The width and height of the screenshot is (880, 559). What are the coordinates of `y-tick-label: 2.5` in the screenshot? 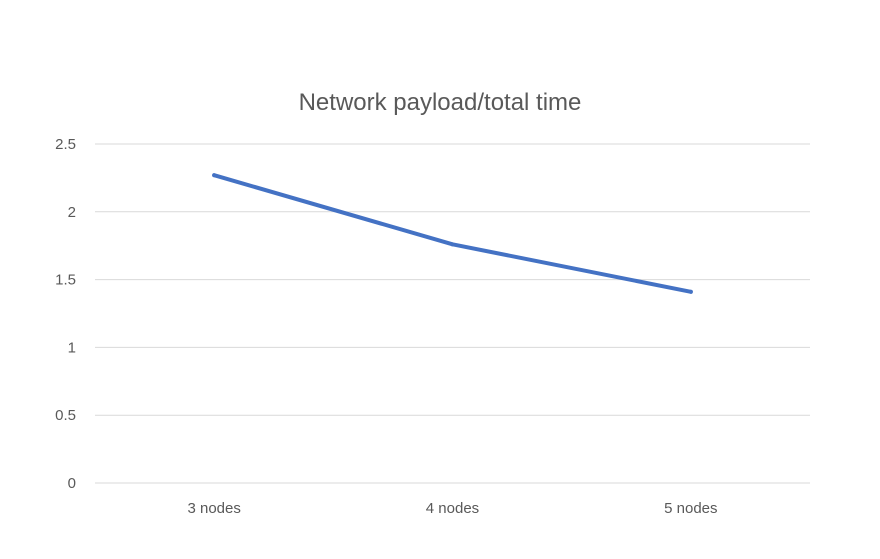 It's located at (65, 144).